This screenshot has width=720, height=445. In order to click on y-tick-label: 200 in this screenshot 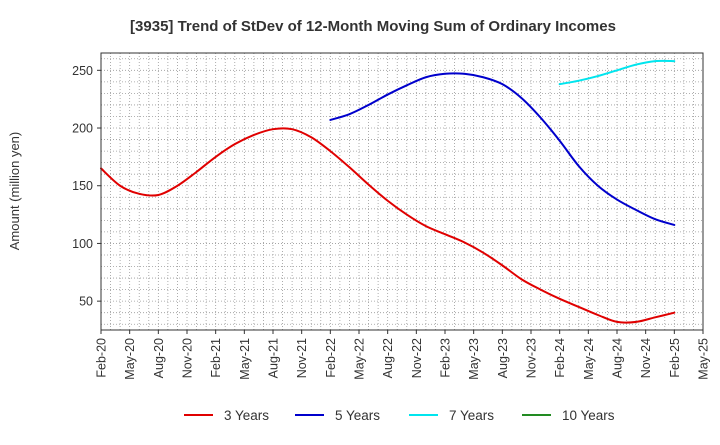, I will do `click(82, 129)`.